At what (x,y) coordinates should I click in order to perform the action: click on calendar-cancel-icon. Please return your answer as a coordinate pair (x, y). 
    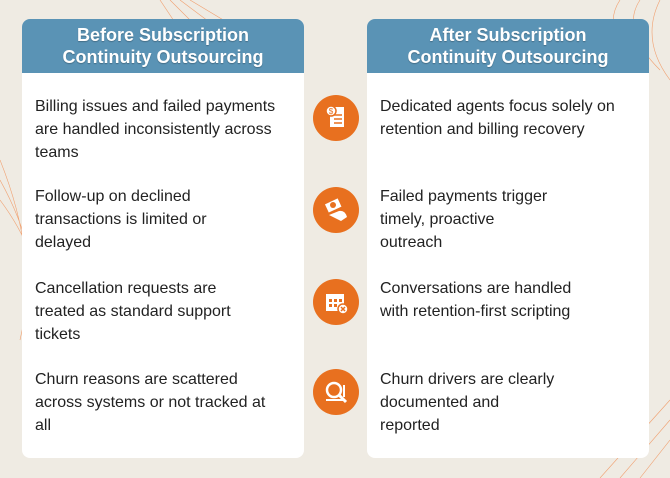
    Looking at the image, I should click on (336, 302).